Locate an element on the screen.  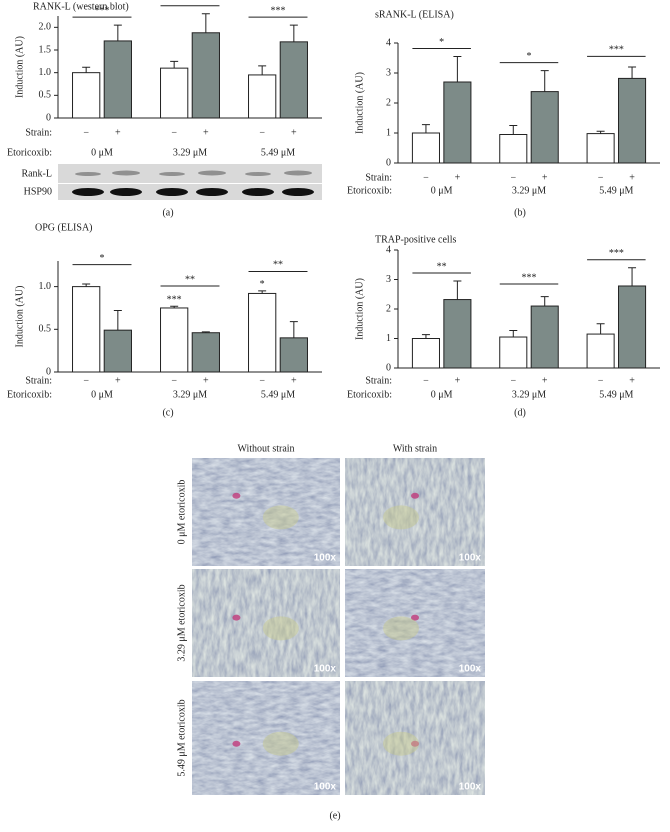
row-label: 3.29 μM etoricoxib is located at coordinates (181, 622).